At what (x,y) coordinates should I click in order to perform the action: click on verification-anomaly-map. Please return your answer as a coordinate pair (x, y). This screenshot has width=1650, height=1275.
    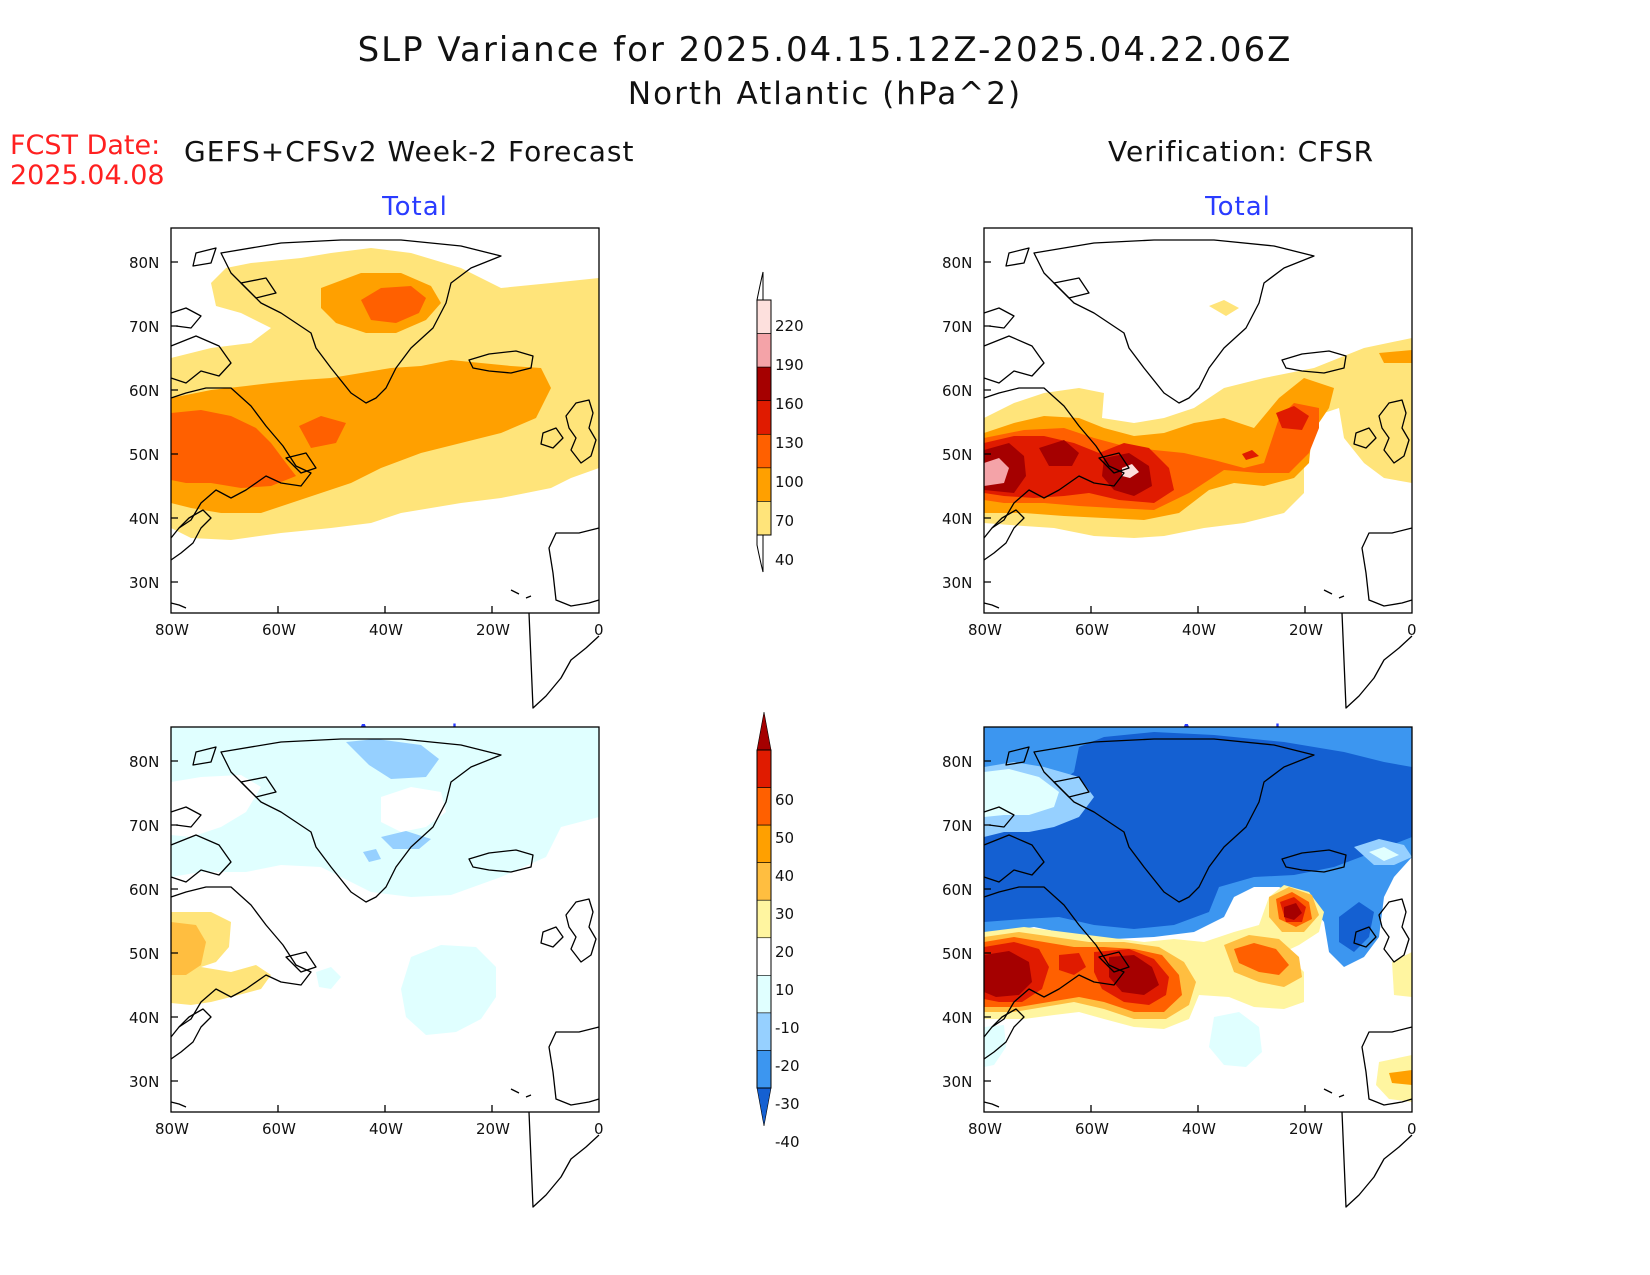
    Looking at the image, I should click on (1198, 967).